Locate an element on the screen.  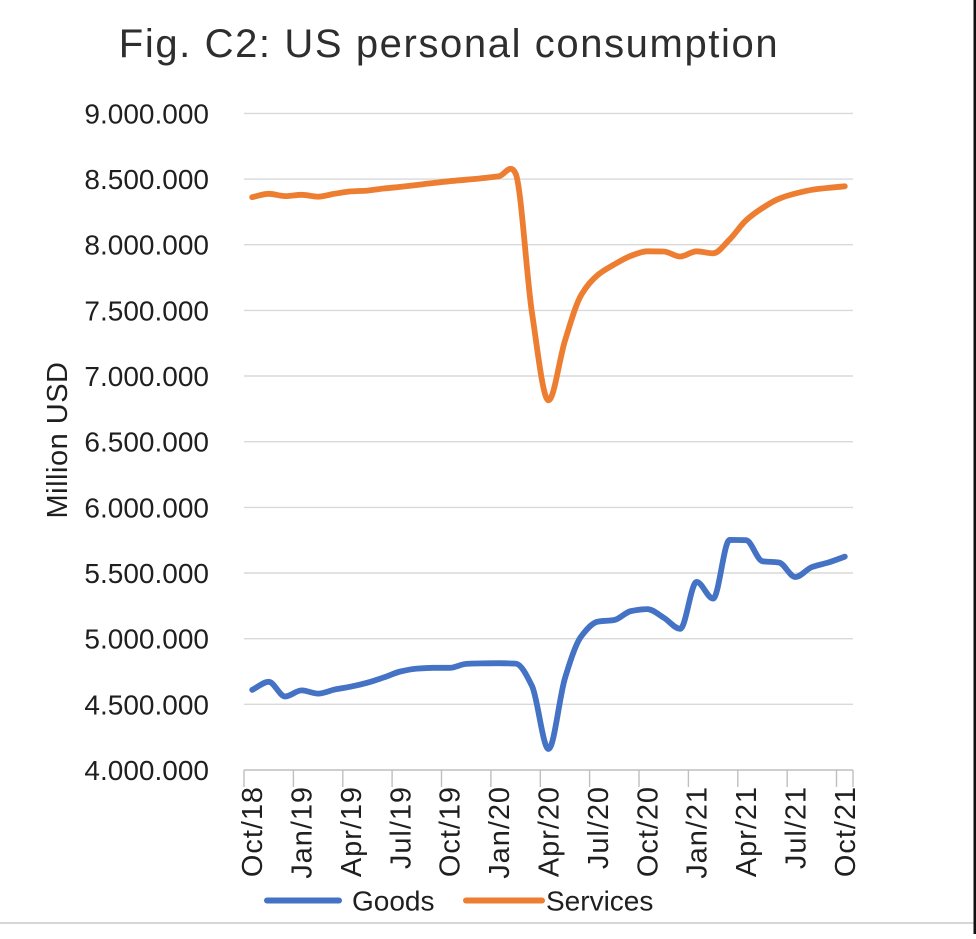
svg-text: 7.000.000 is located at coordinates (146, 376).